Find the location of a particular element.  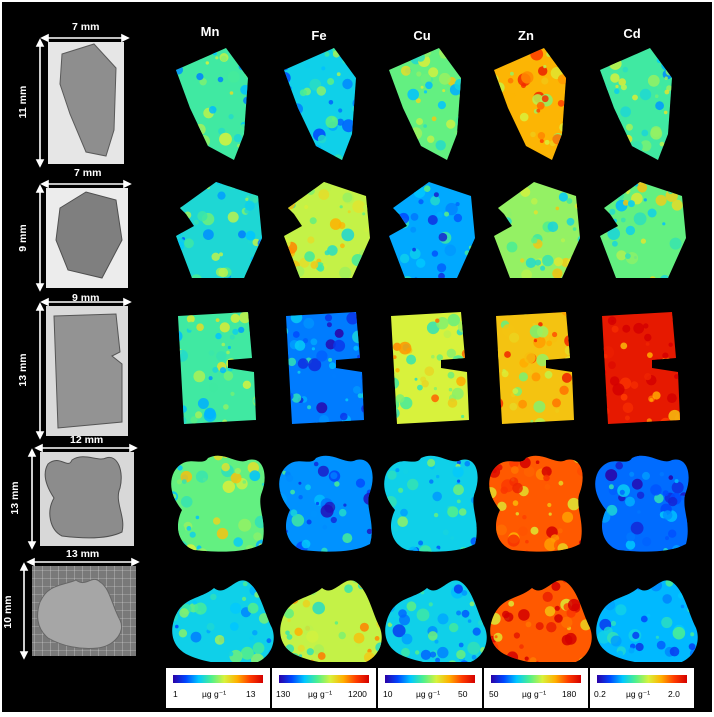

map-cd-row4 is located at coordinates (646, 508).